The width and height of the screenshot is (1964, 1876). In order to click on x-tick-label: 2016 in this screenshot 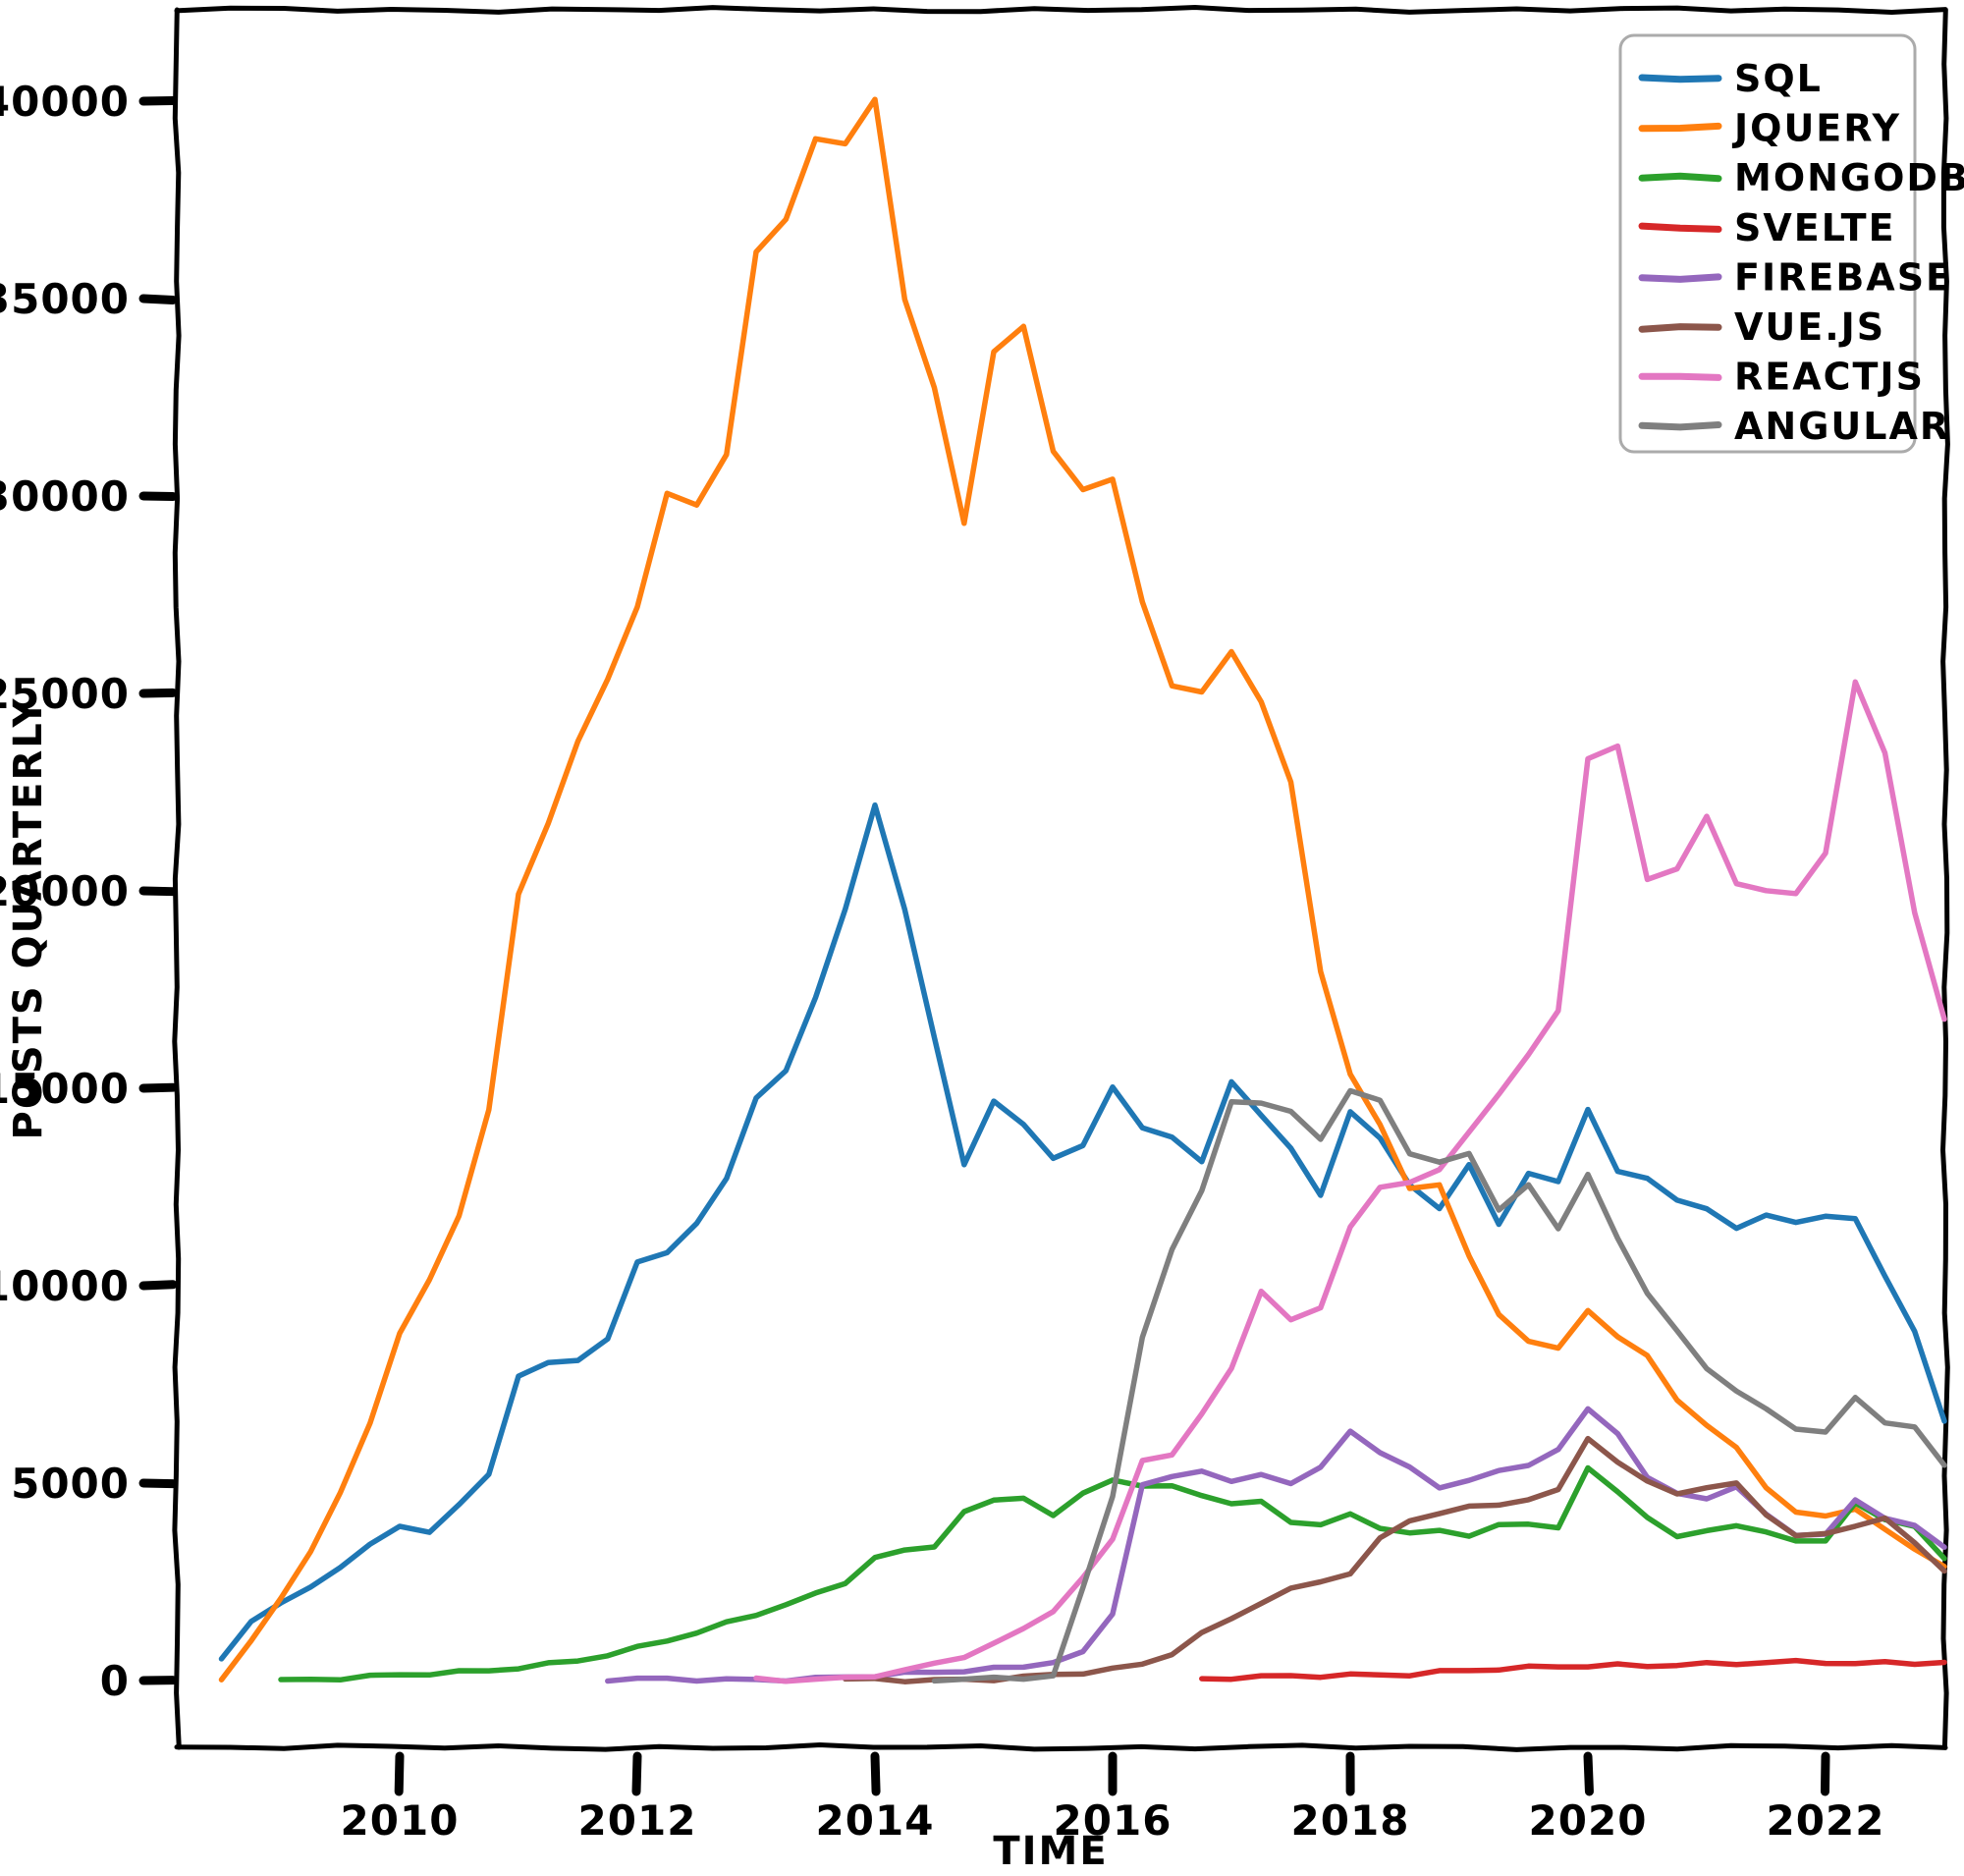, I will do `click(1113, 1820)`.